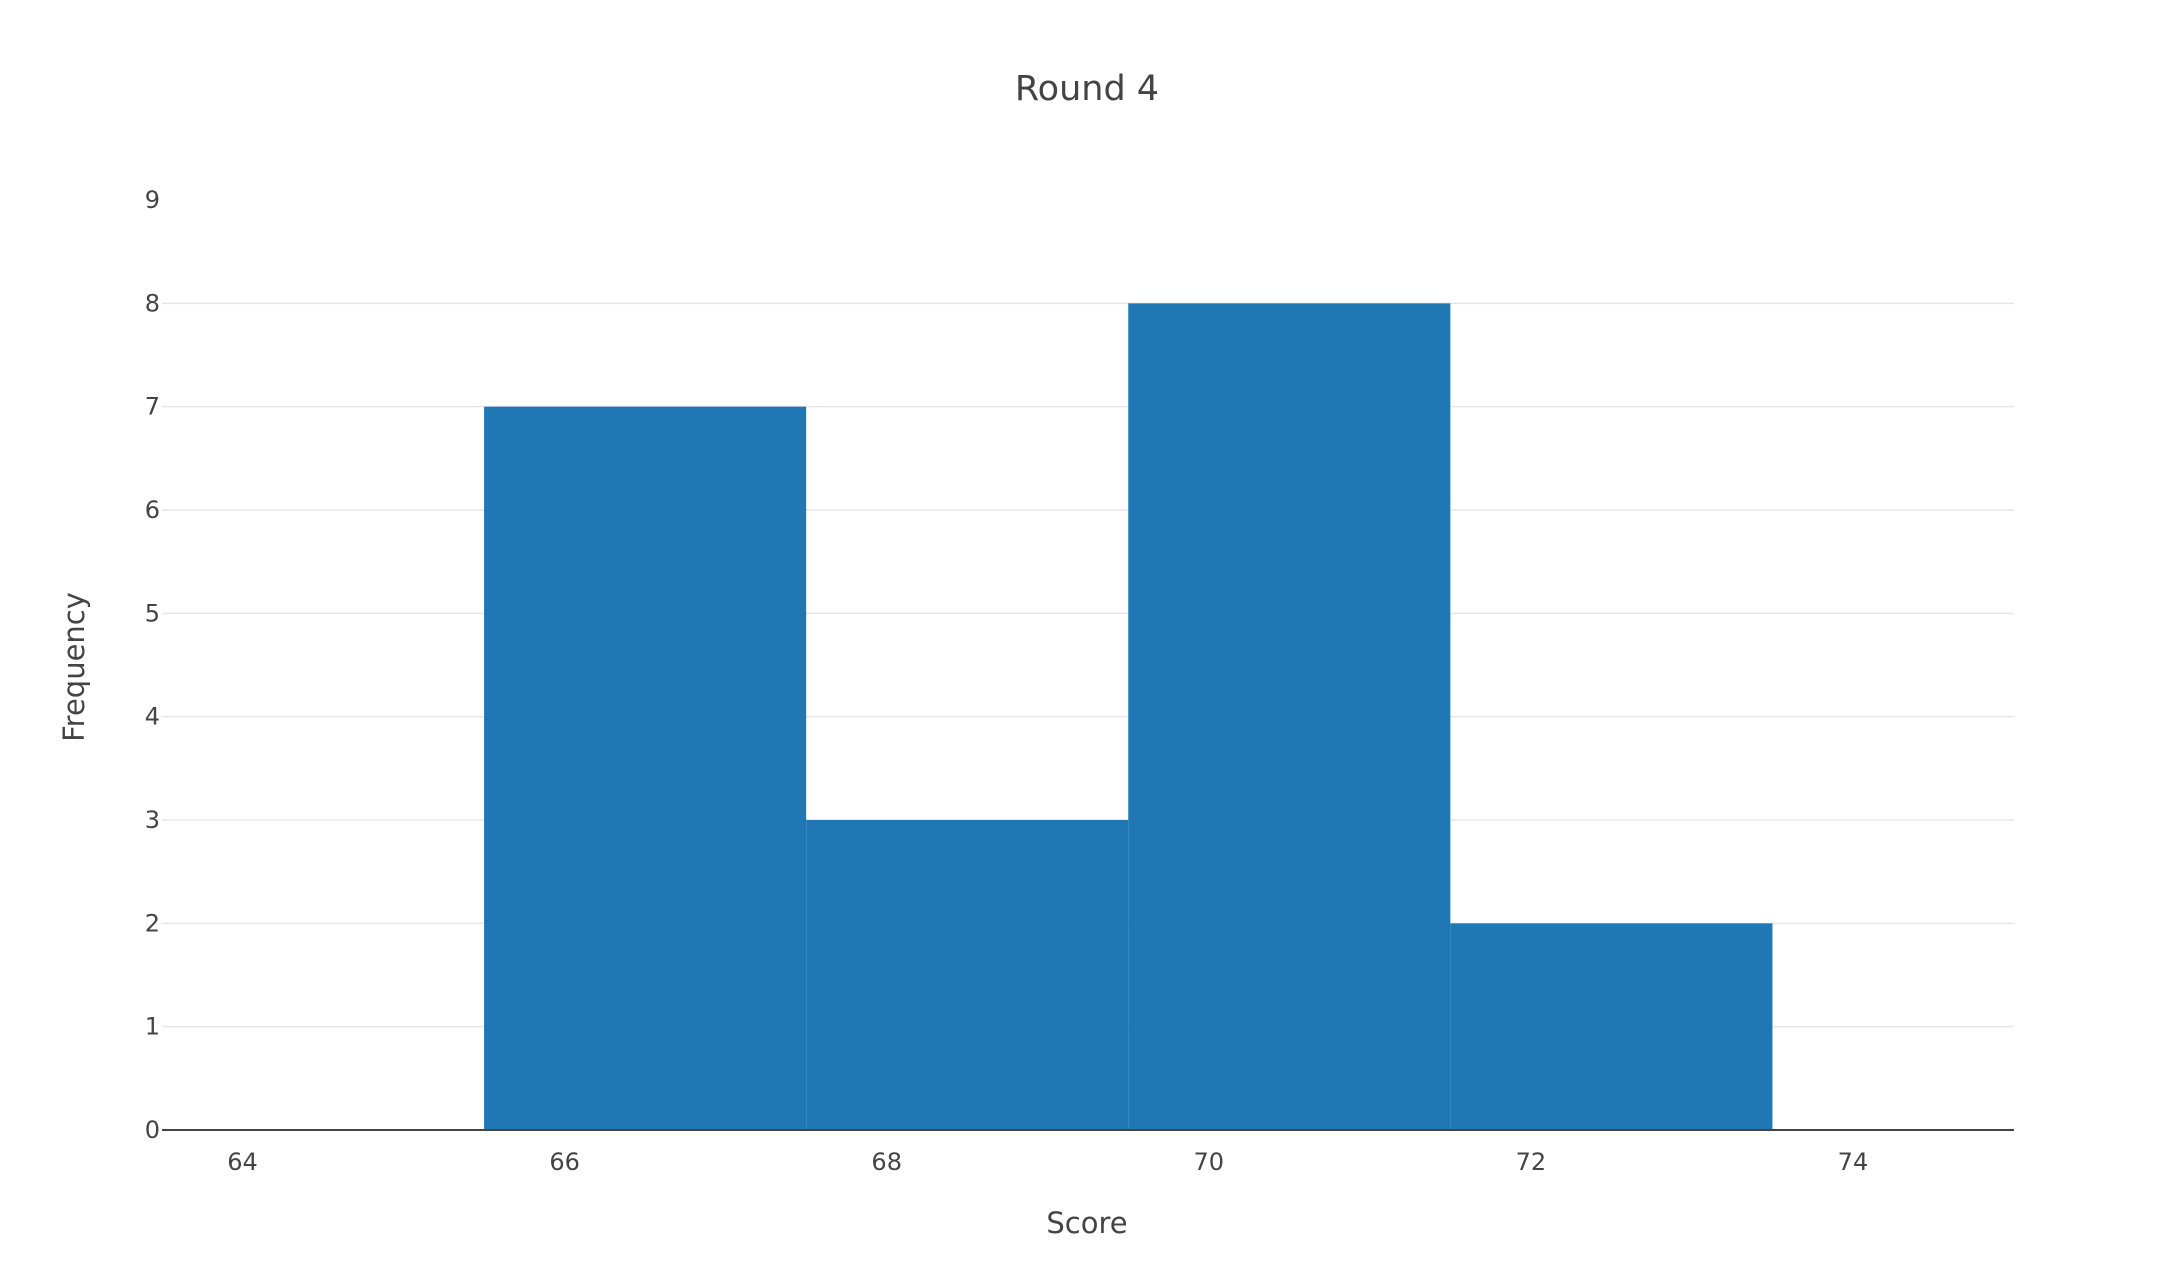  What do you see at coordinates (1047, 1162) in the screenshot?
I see `x-tick-labels: 64 66 68 70 72 74` at bounding box center [1047, 1162].